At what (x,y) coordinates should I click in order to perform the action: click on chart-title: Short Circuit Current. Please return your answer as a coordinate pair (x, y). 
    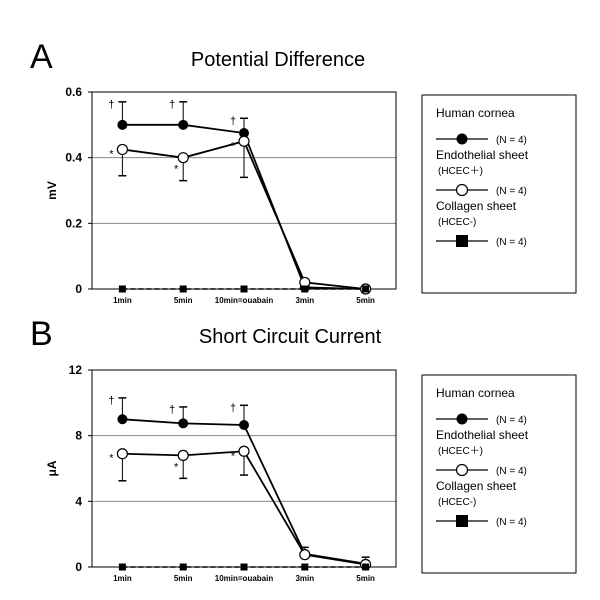
    Looking at the image, I should click on (290, 337).